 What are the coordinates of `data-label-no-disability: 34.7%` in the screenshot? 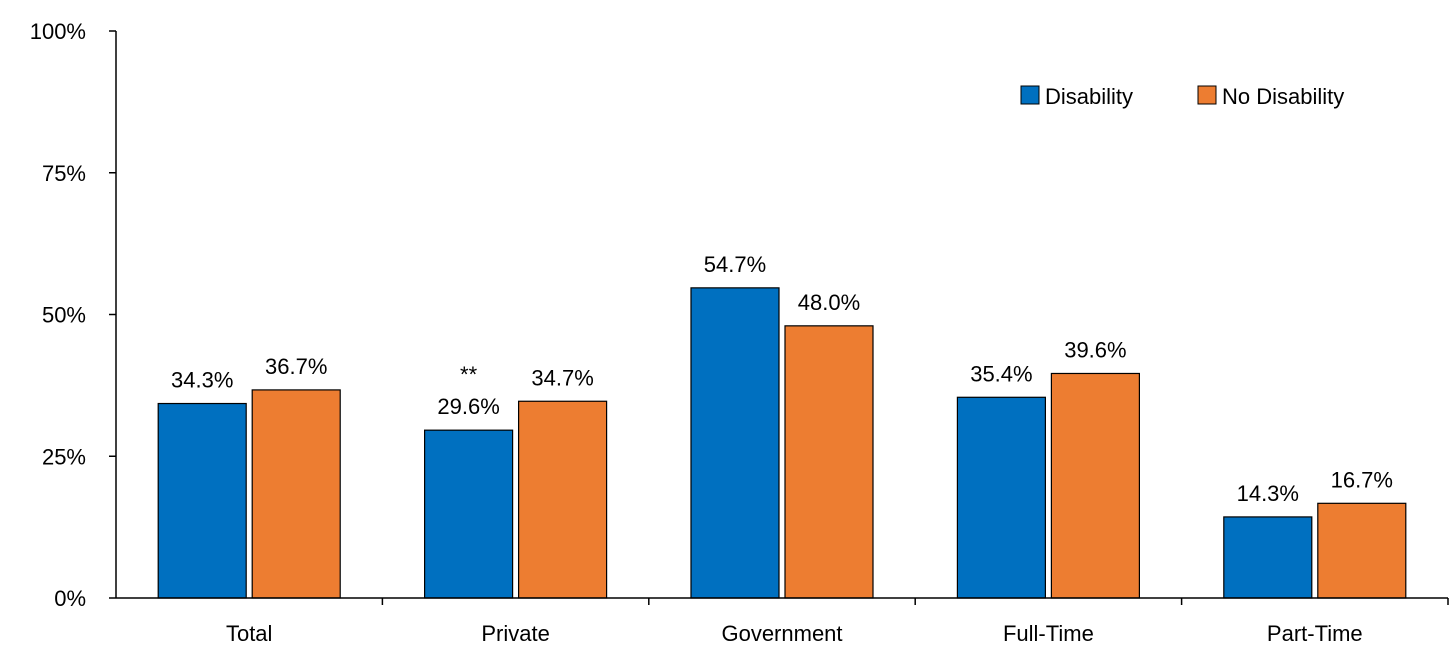 It's located at (562, 377).